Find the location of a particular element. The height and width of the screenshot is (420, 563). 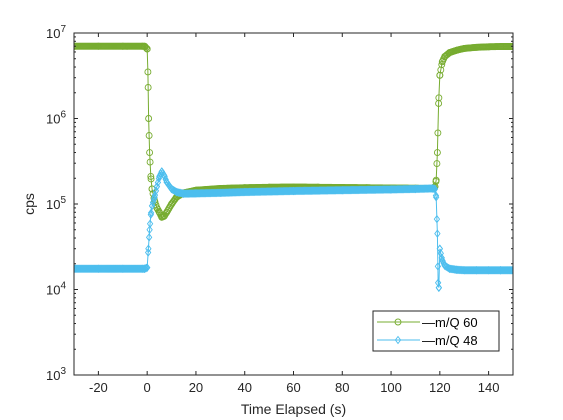

x-tick-label: 0 is located at coordinates (147, 387).